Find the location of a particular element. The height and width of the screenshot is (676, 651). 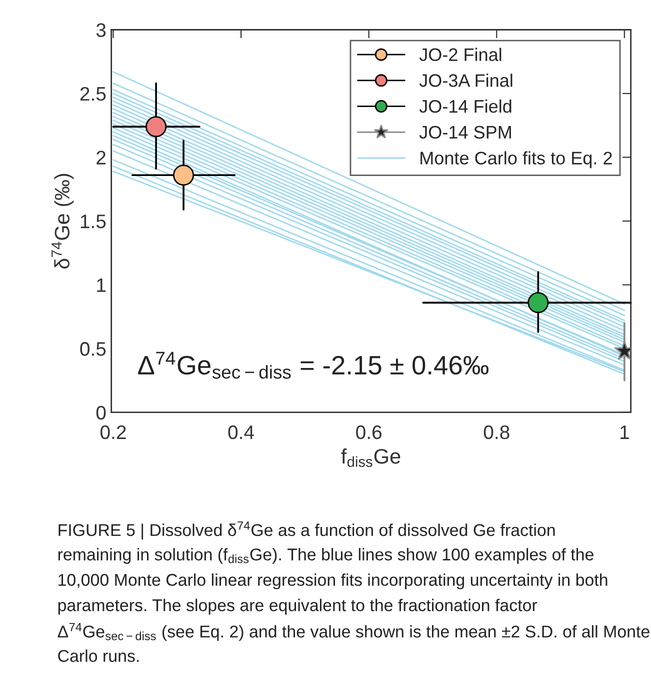

text: parameters. The slopes are equivalent to the fractionation factor is located at coordinates (298, 606).